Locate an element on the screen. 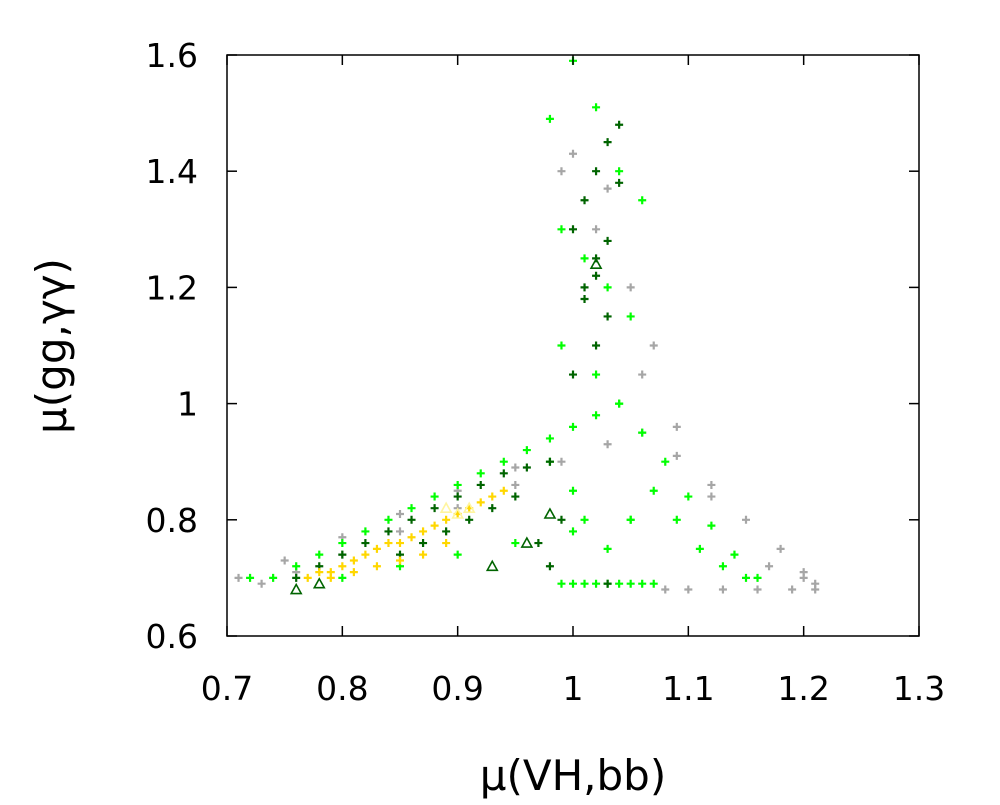 The image size is (1000, 805). y-tick-label: 0.6 is located at coordinates (172, 636).